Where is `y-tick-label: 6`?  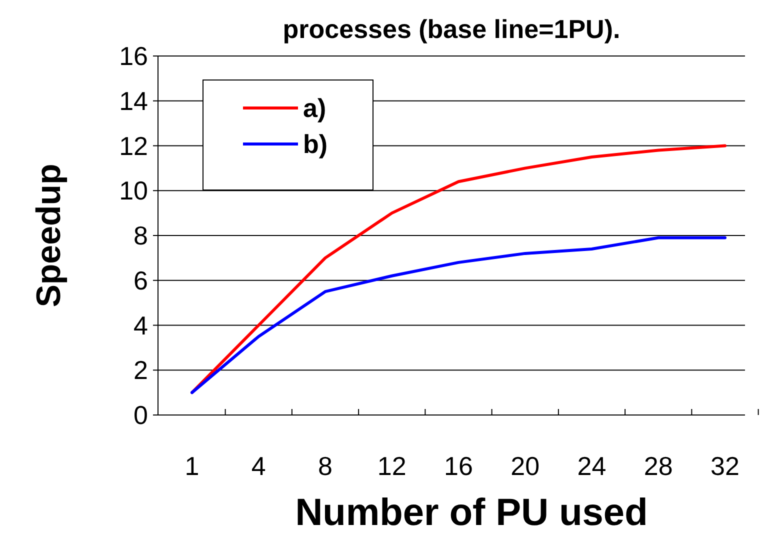
y-tick-label: 6 is located at coordinates (141, 280).